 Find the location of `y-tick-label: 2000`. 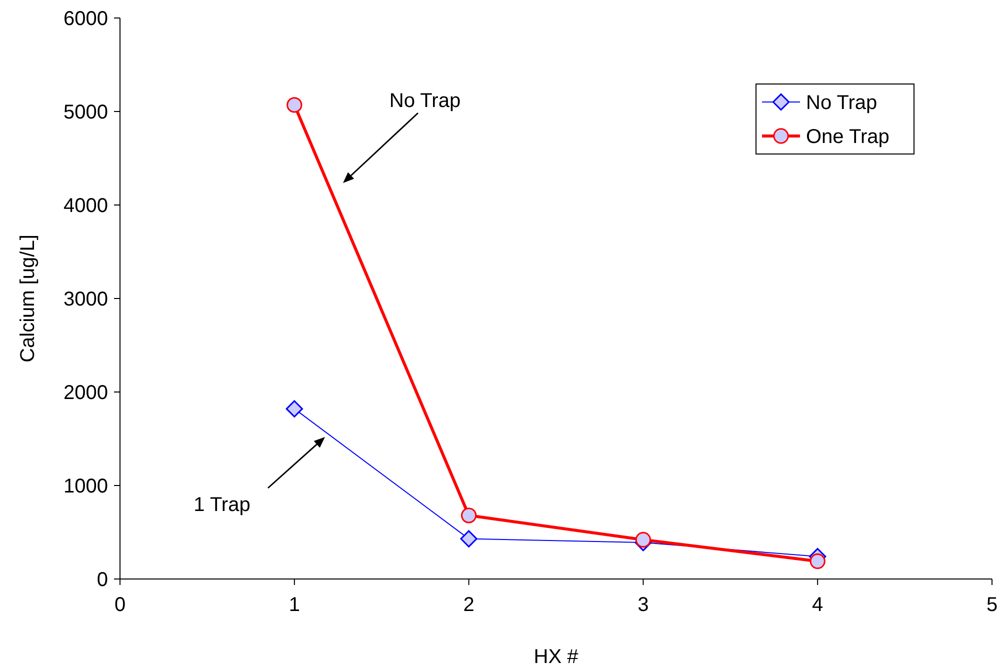

y-tick-label: 2000 is located at coordinates (86, 393).